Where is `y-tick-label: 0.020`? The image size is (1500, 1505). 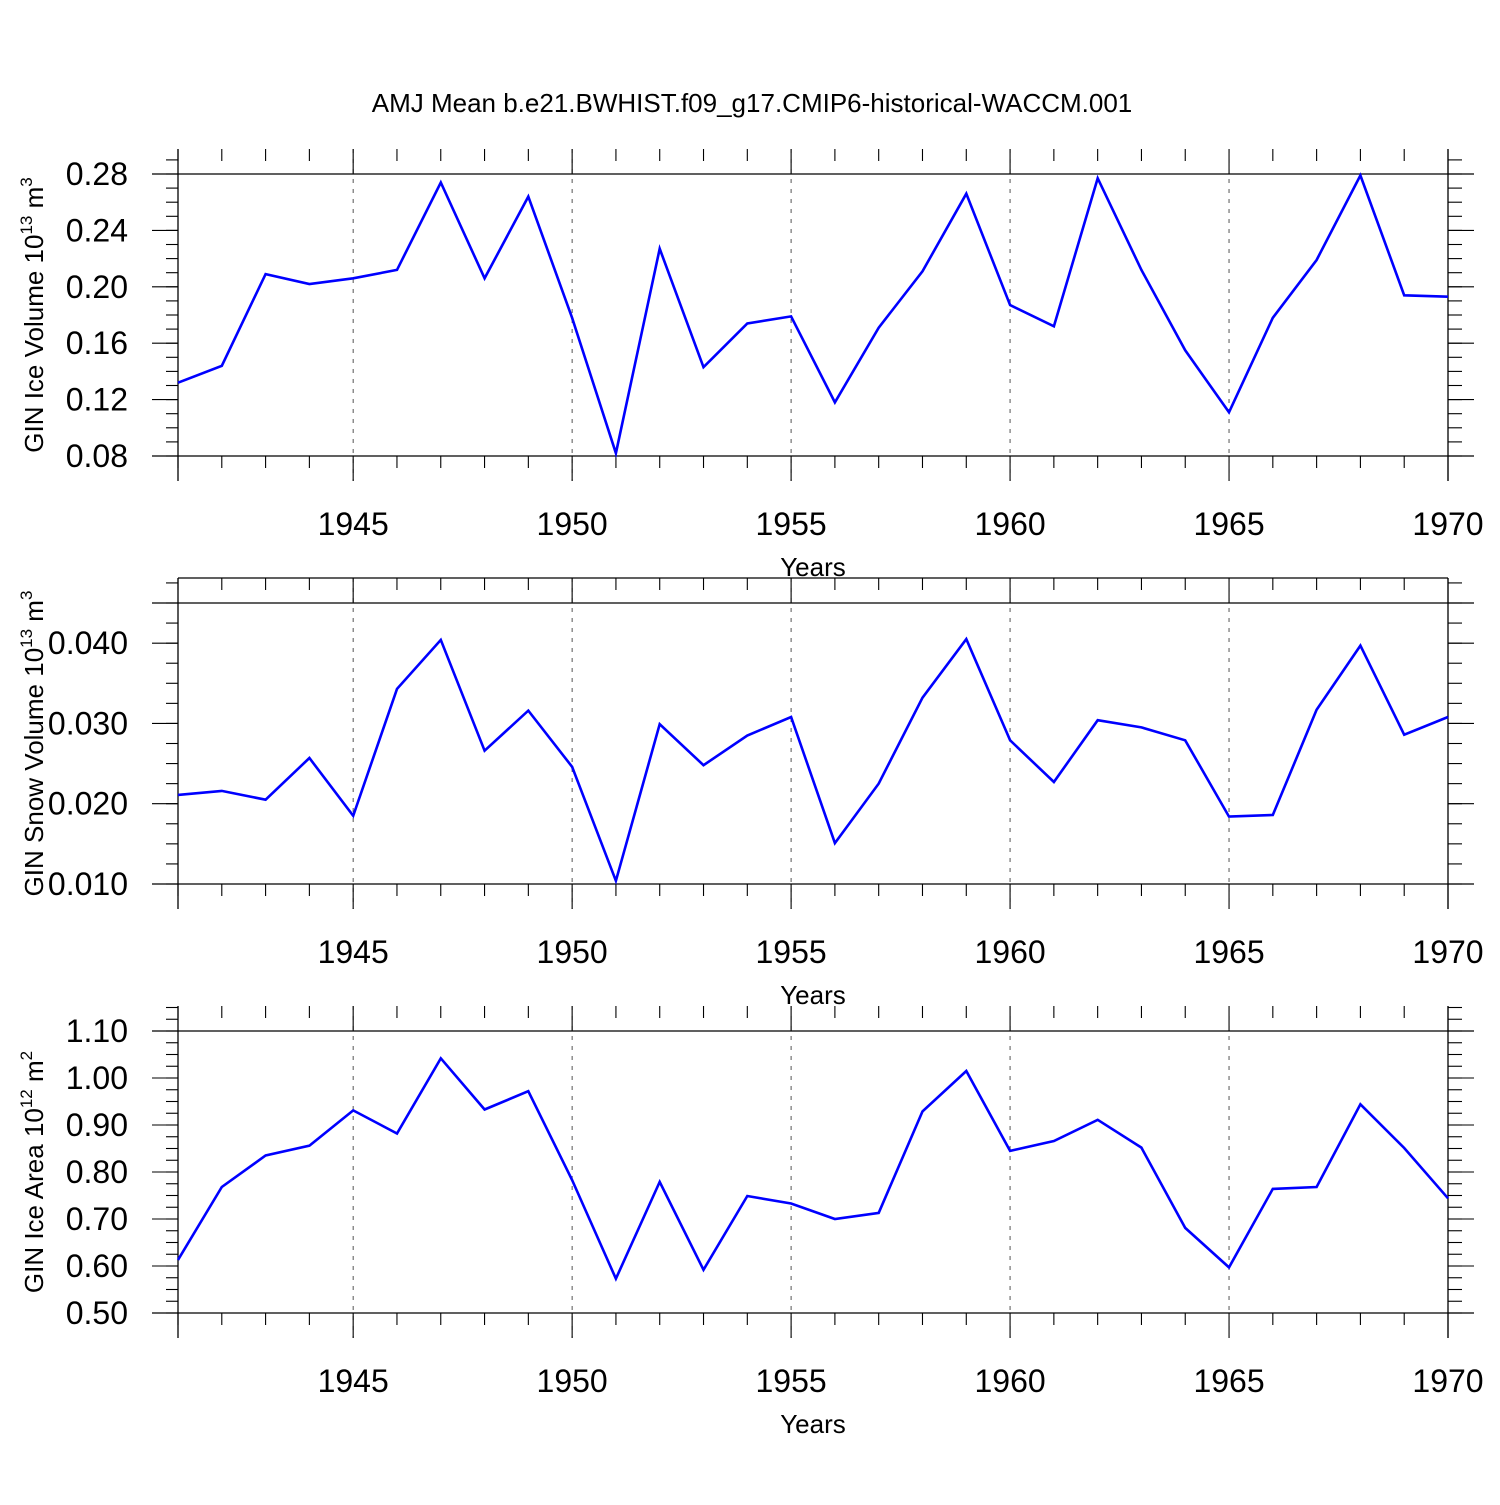
y-tick-label: 0.020 is located at coordinates (88, 804).